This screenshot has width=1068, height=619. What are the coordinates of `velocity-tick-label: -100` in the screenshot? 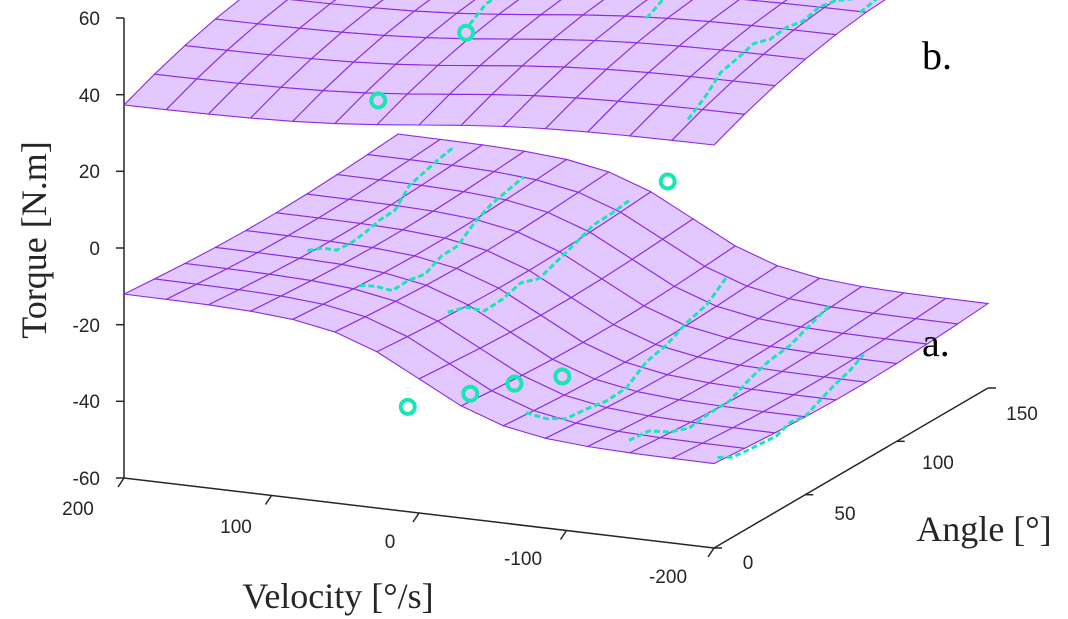 It's located at (523, 559).